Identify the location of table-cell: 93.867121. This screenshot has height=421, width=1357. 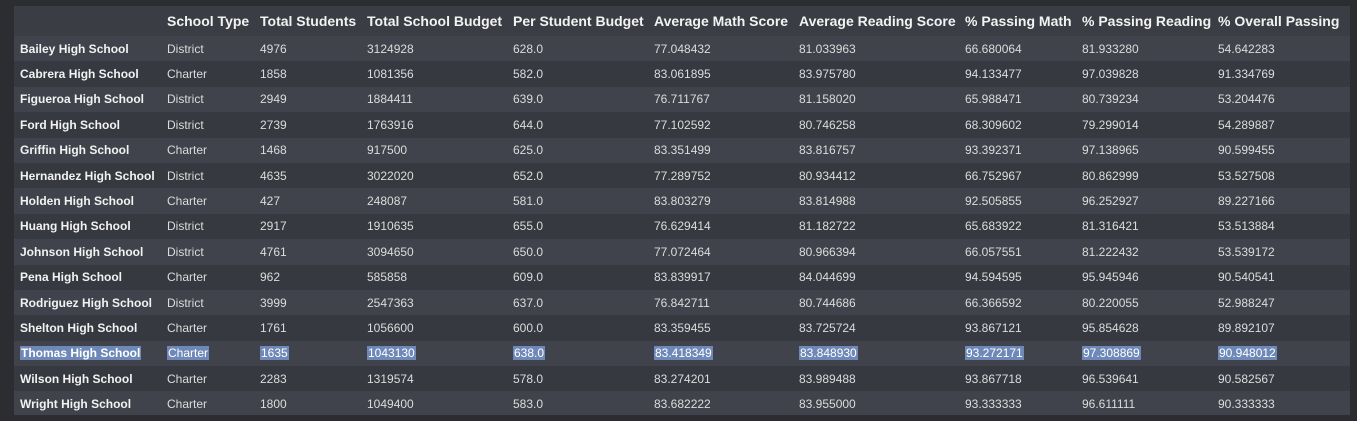
(1017, 328).